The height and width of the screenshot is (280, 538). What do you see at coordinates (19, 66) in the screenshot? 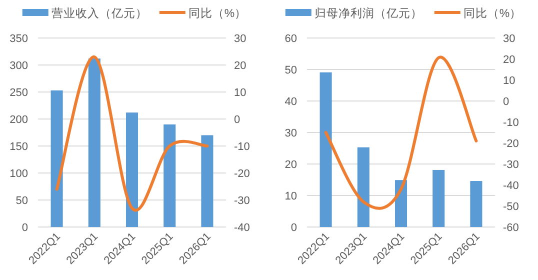
I see `y-tick-label: 300` at bounding box center [19, 66].